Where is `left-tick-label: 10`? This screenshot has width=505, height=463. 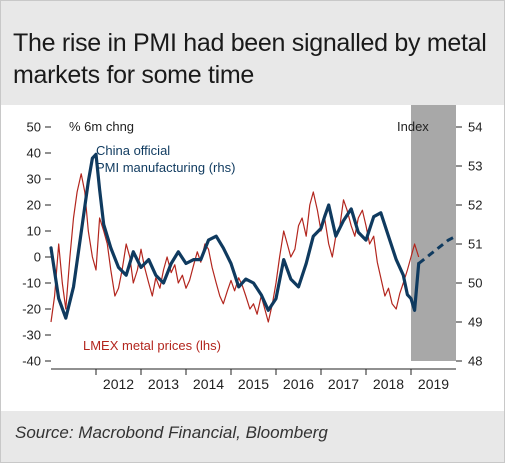 left-tick-label: 10 is located at coordinates (34, 231).